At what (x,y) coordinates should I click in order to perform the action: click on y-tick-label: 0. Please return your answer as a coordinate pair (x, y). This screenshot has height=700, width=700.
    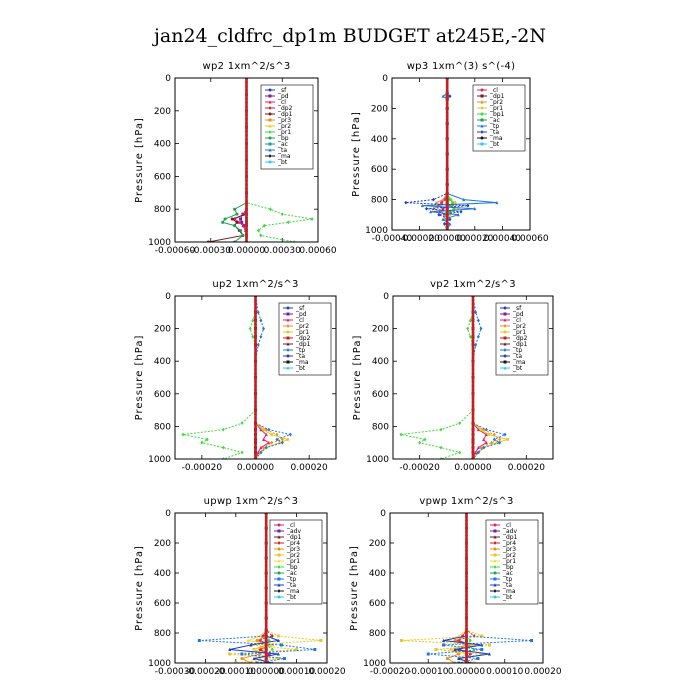
    Looking at the image, I should click on (385, 79).